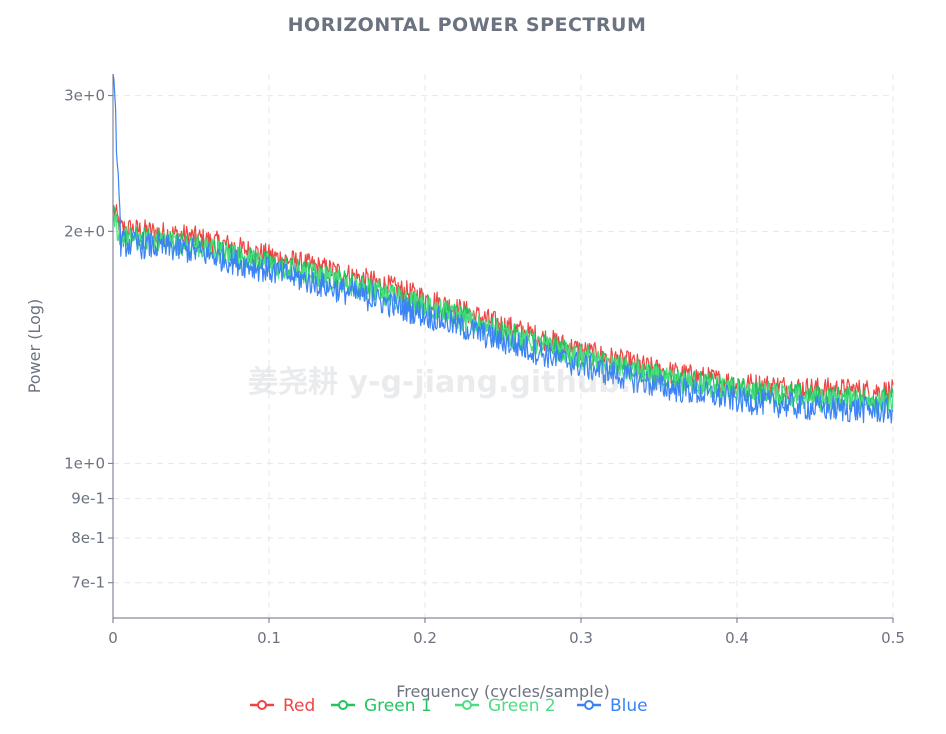  What do you see at coordinates (84, 463) in the screenshot?
I see `y-tick-label: 1e+0` at bounding box center [84, 463].